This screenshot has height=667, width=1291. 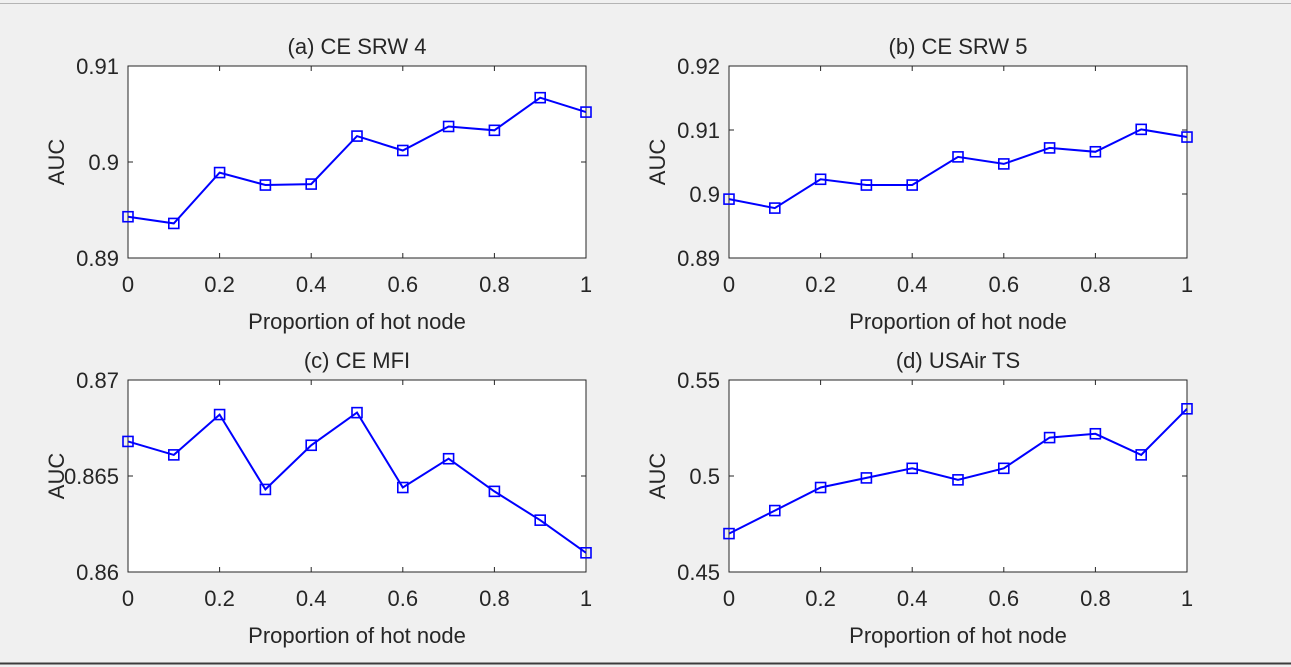 I want to click on y-tick-label: 0.5, so click(x=704, y=476).